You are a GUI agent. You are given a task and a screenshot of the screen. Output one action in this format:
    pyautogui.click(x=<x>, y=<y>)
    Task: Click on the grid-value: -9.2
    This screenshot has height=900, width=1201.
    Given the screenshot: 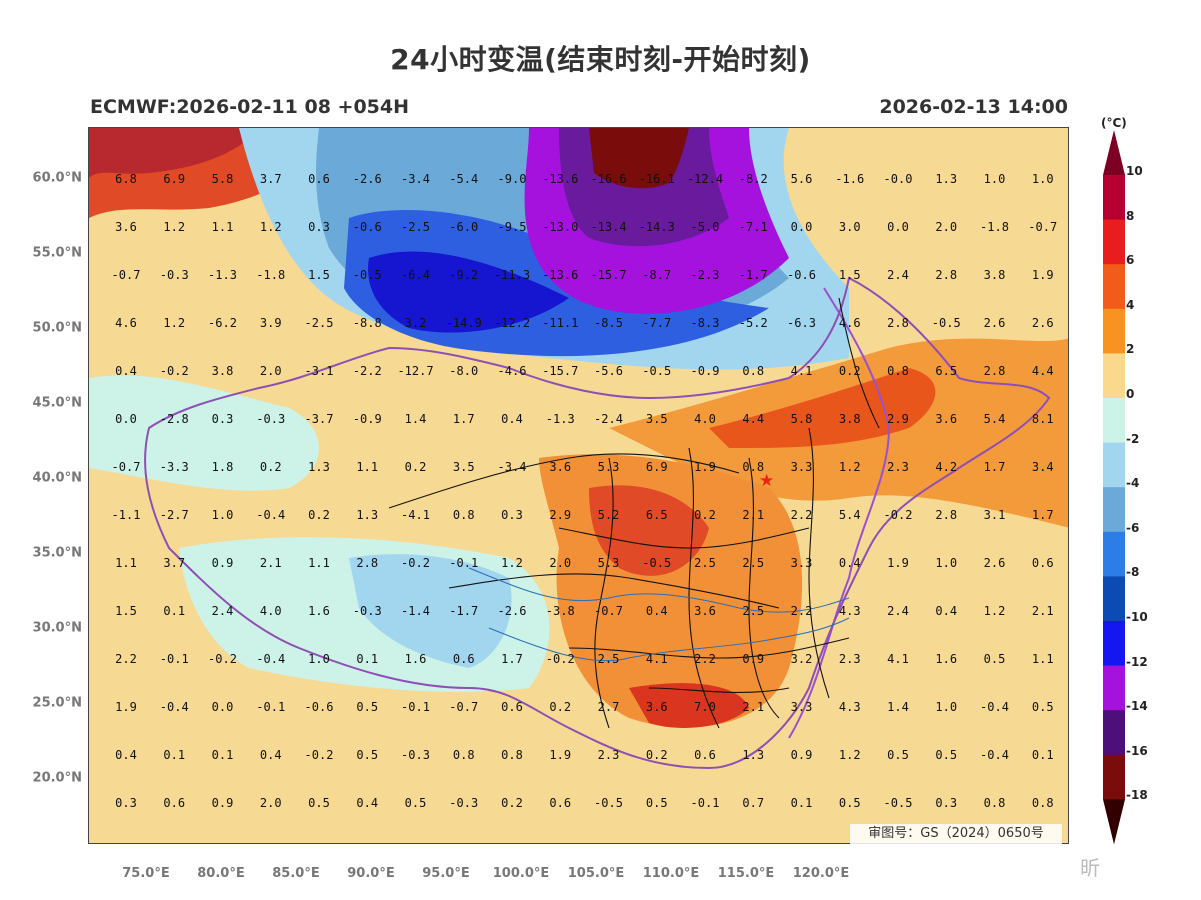 What is the action you would take?
    pyautogui.click(x=463, y=275)
    